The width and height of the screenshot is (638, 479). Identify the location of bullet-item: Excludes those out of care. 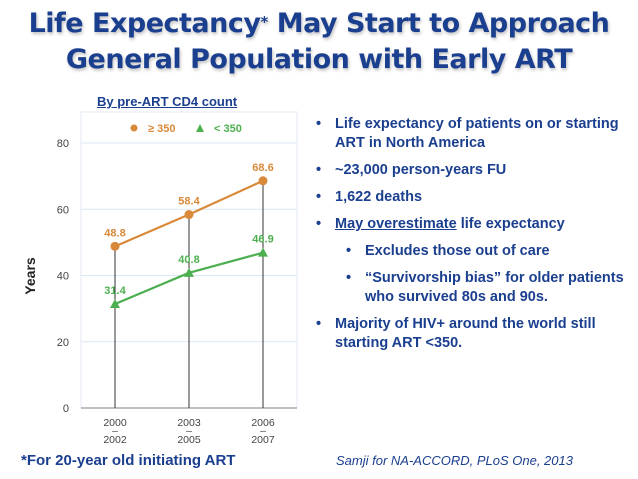
(488, 251).